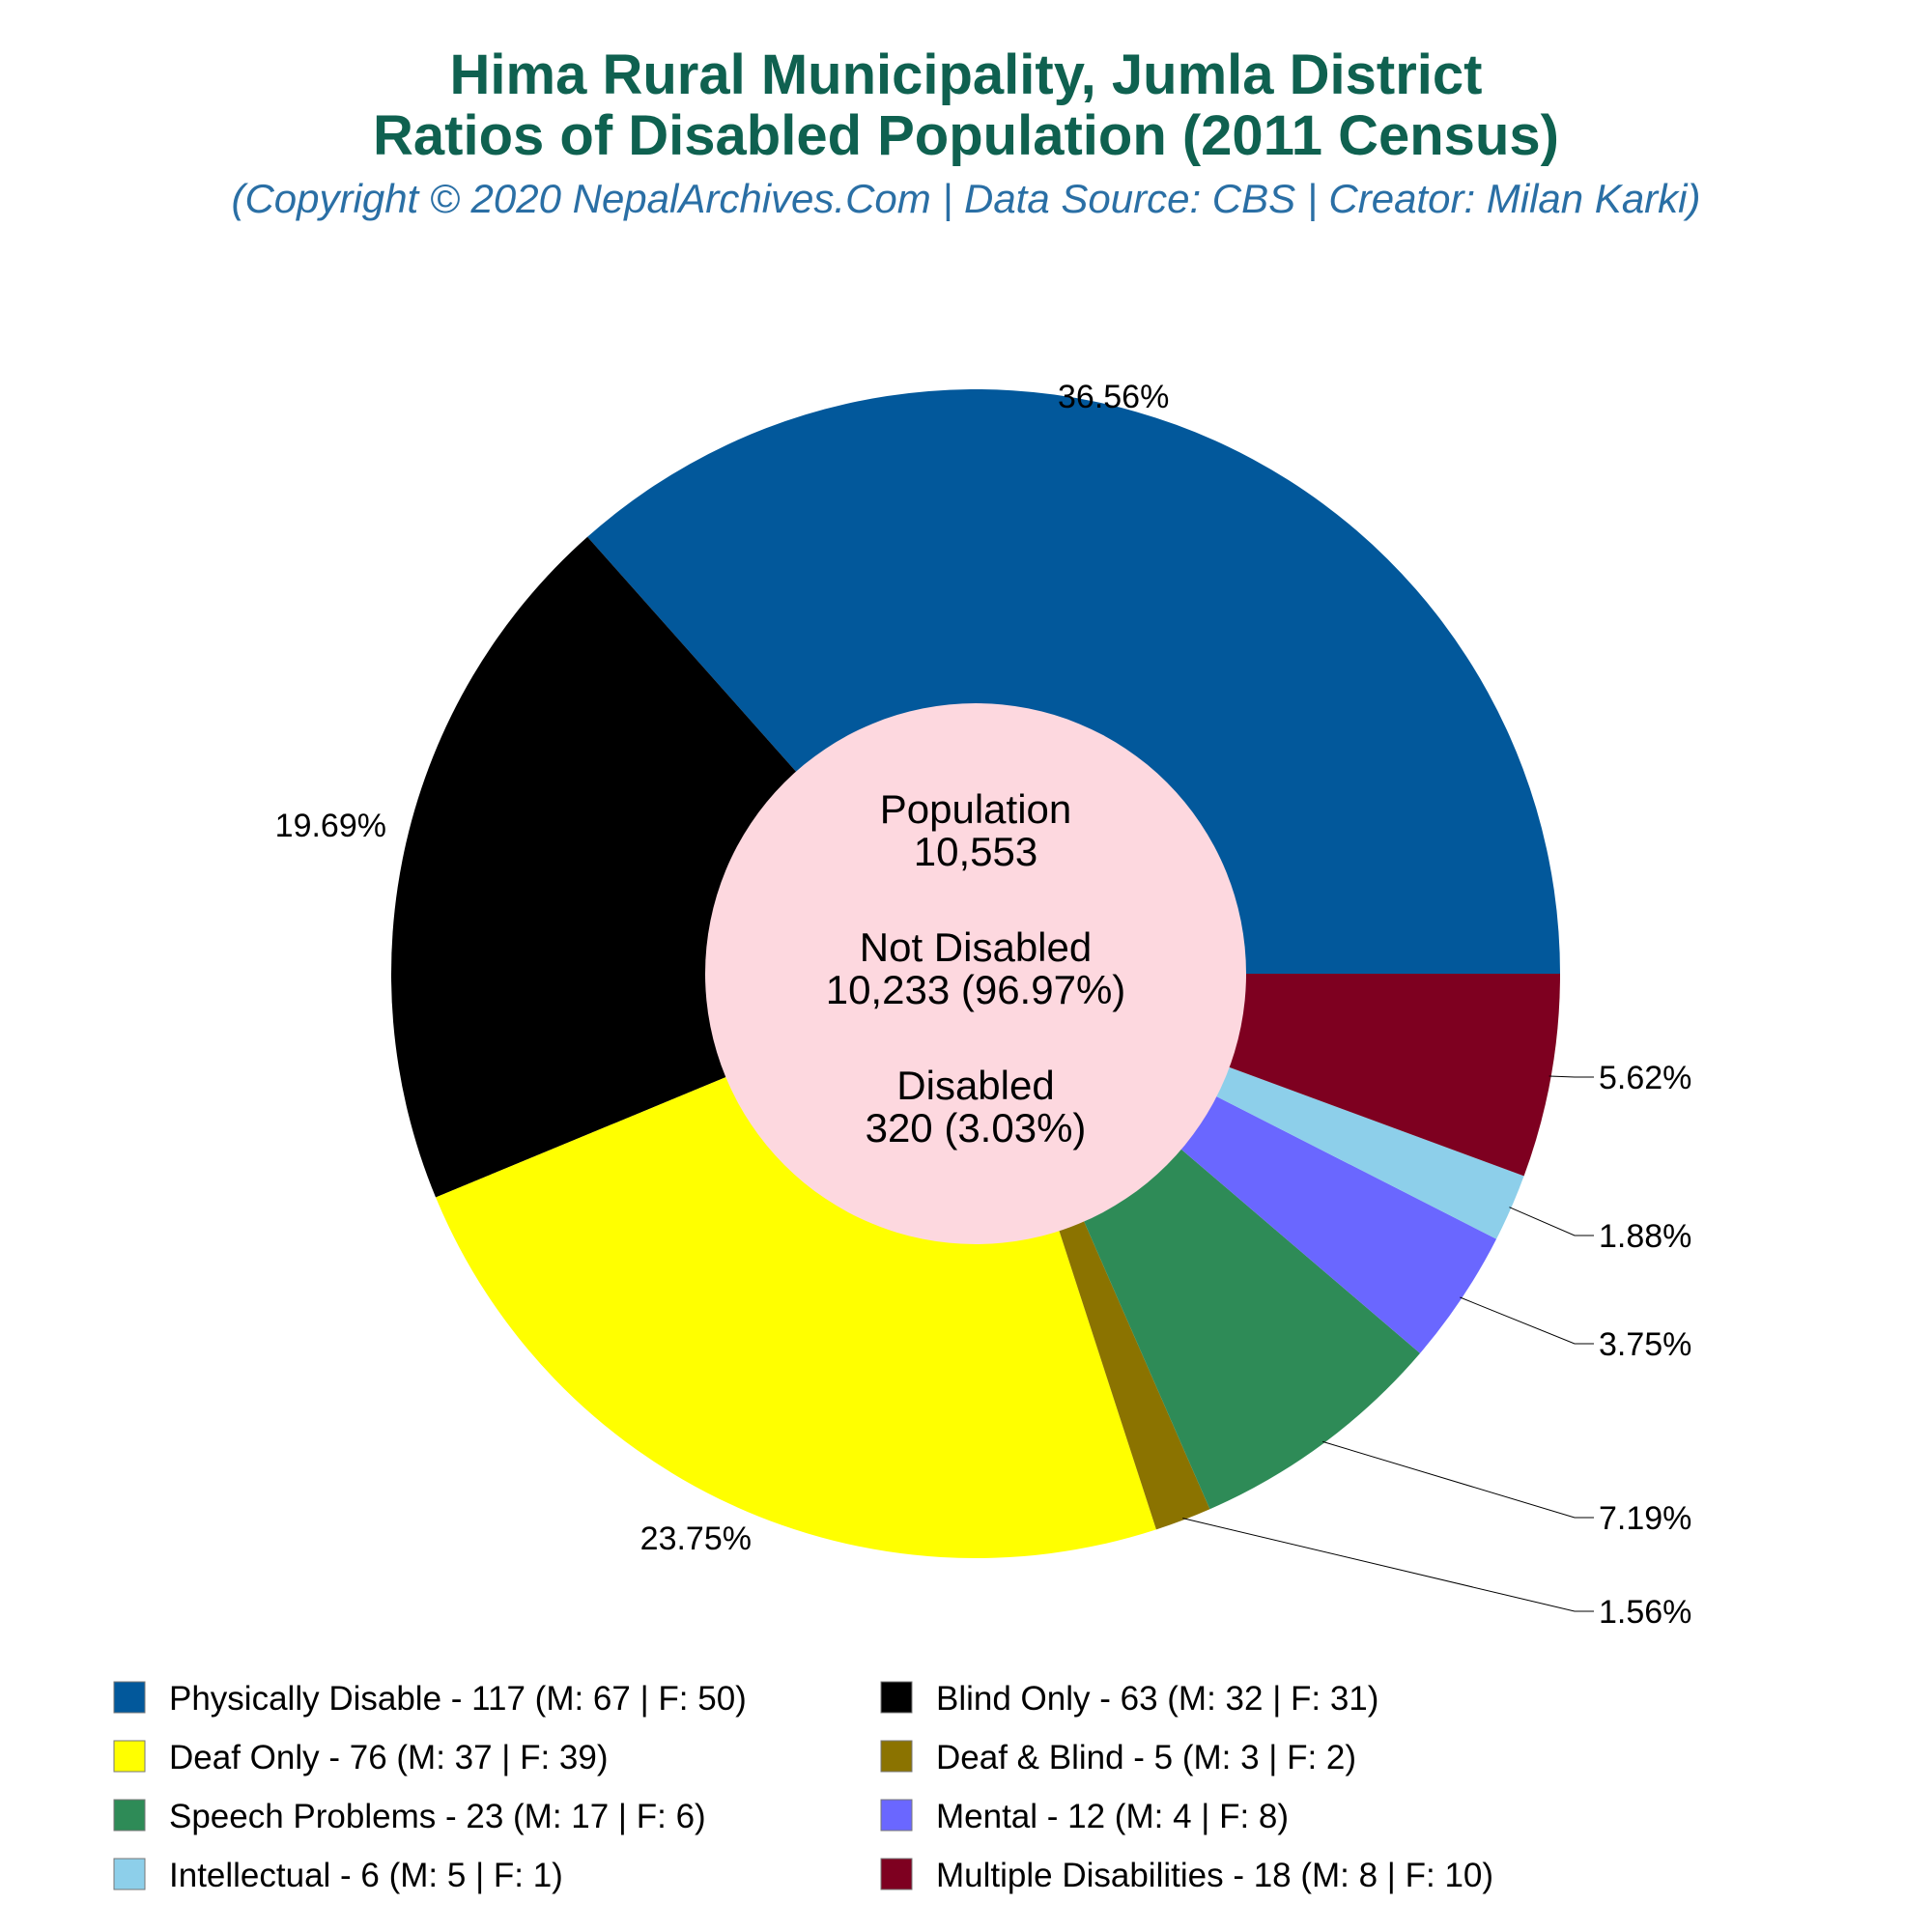 The height and width of the screenshot is (1932, 1932). Describe the element at coordinates (1388, 1343) in the screenshot. I see `leader-lines` at that location.